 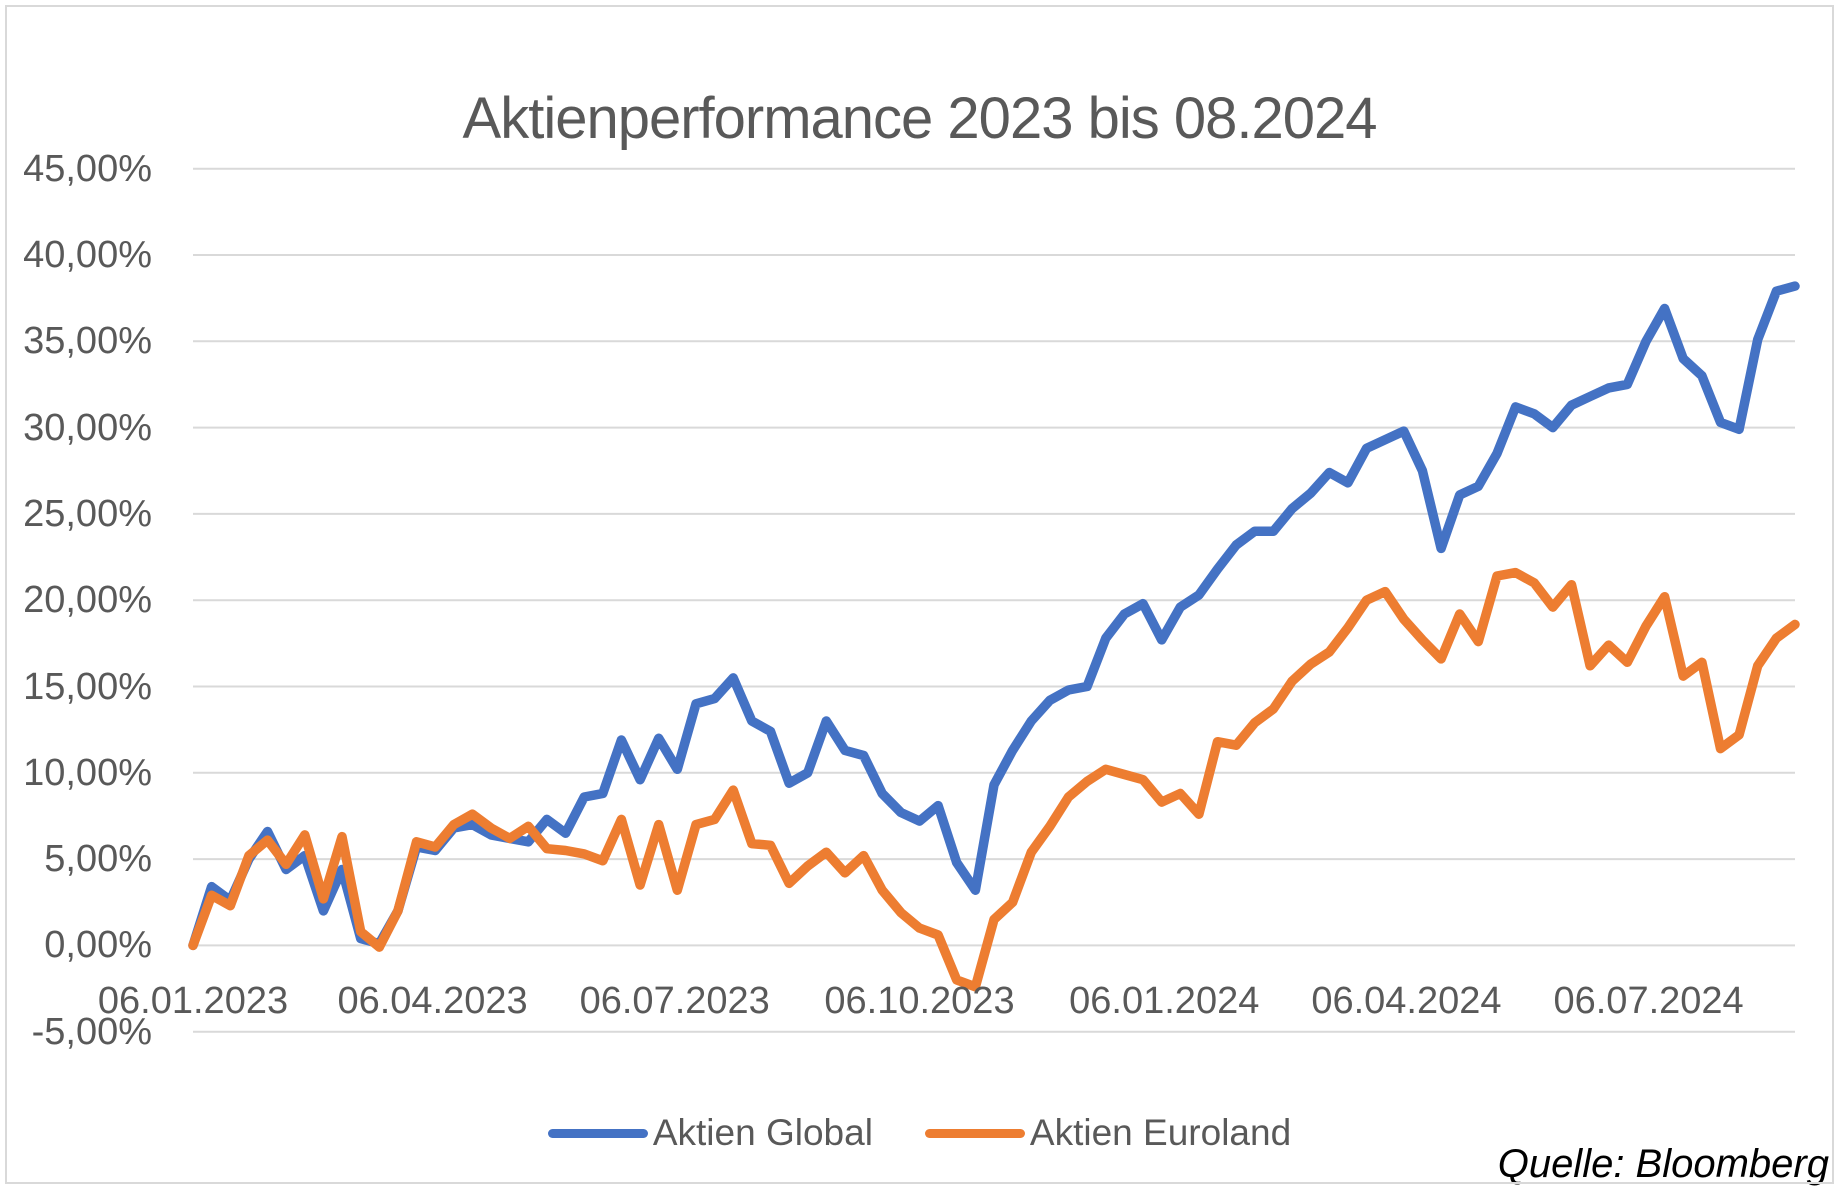 I want to click on legend-item-aktien-global: Aktien Global, so click(x=710, y=1133).